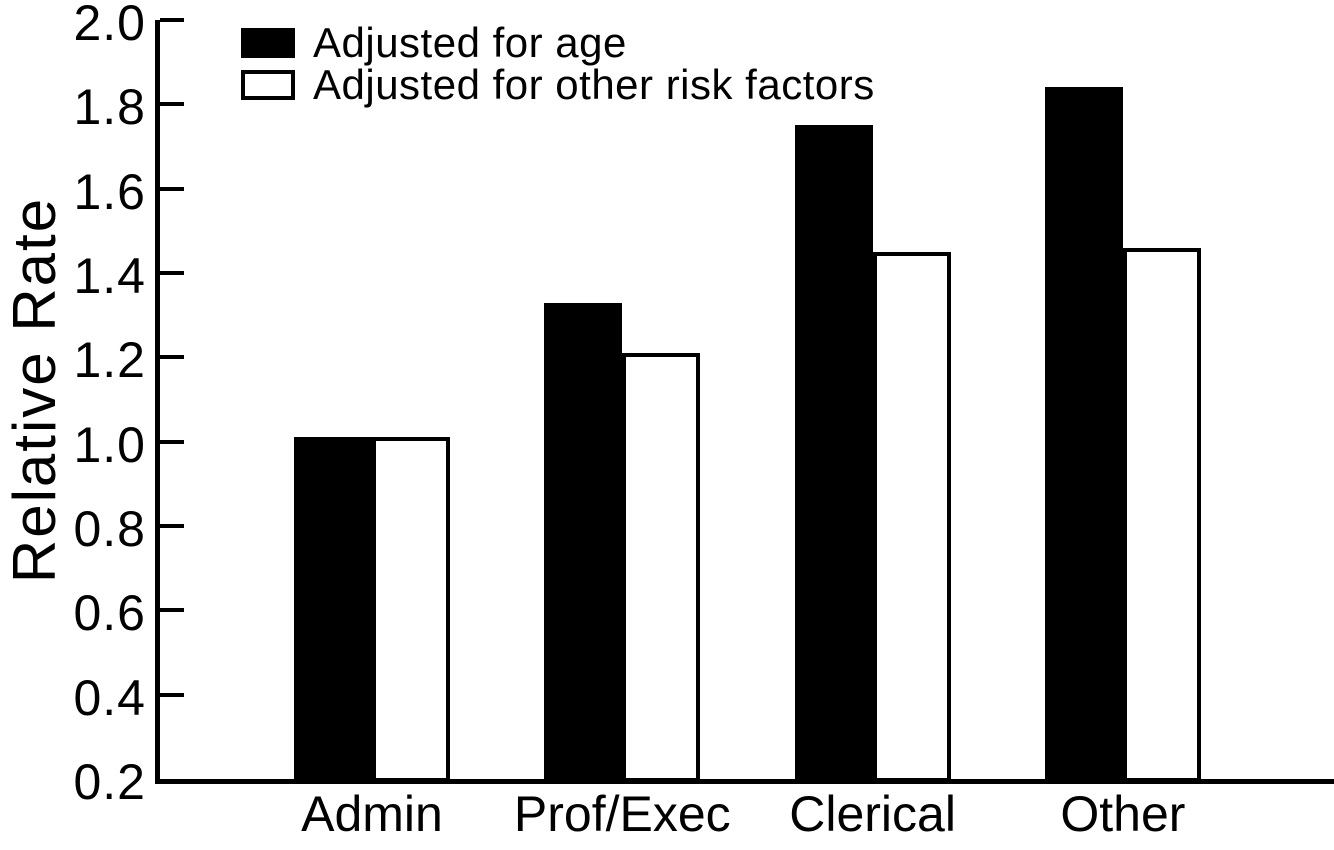 This screenshot has width=1334, height=850. I want to click on y-tick-label: 0.4, so click(109, 697).